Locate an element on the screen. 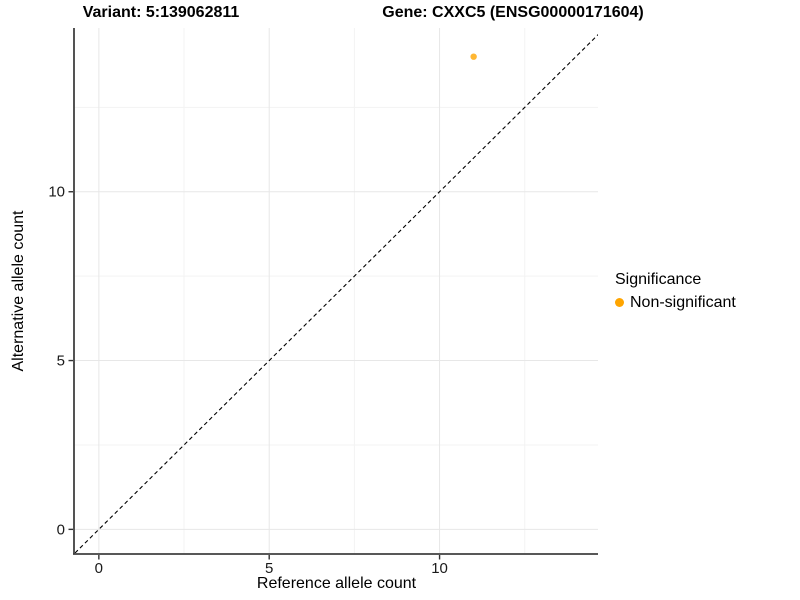 Image resolution: width=800 pixels, height=600 pixels. y-tick-label: 10 is located at coordinates (56, 192).